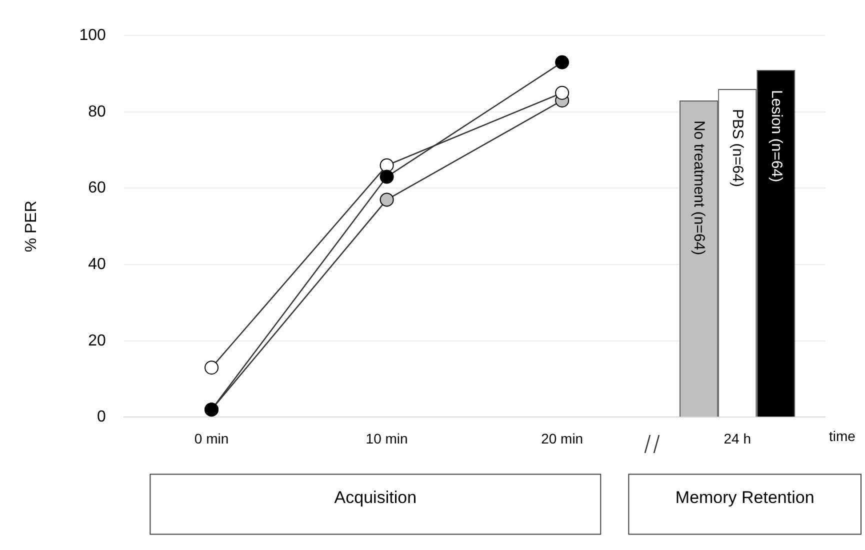 The height and width of the screenshot is (550, 865). Describe the element at coordinates (737, 148) in the screenshot. I see `series-label: PBS (n=64)` at that location.